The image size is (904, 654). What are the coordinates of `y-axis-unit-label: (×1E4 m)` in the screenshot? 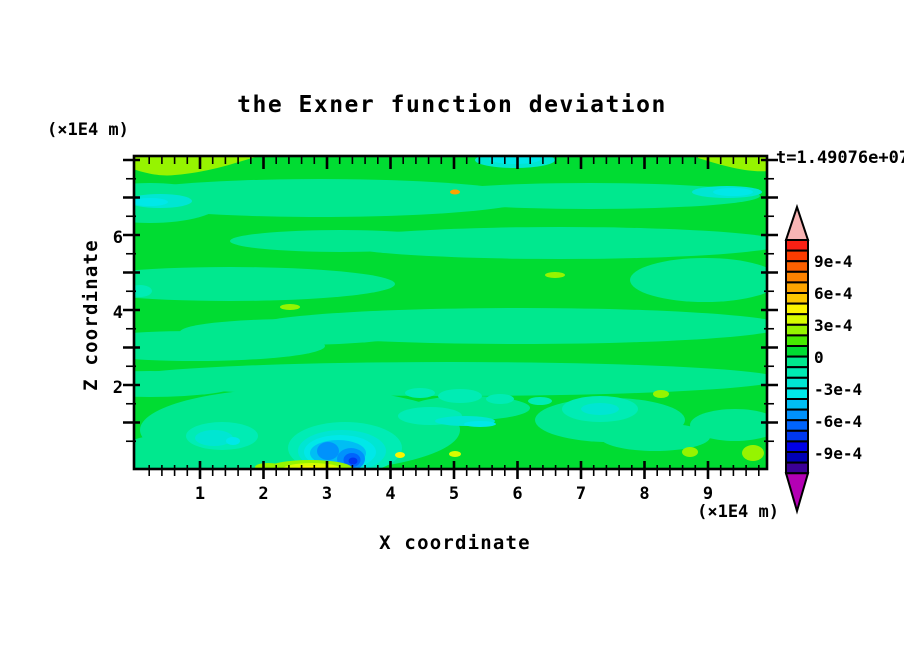 It's located at (88, 130).